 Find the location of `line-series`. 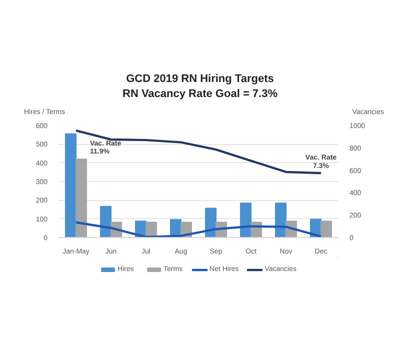

line-series is located at coordinates (198, 230).